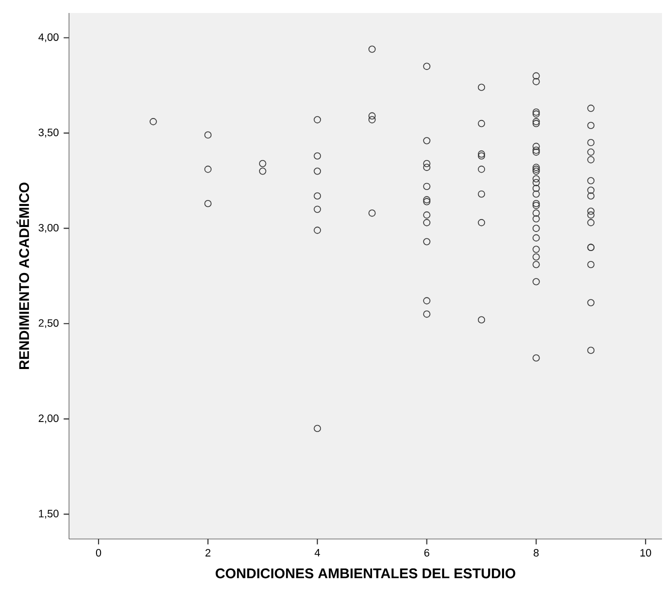 The height and width of the screenshot is (592, 665). What do you see at coordinates (48, 133) in the screenshot?
I see `y-tick-label: 3,50` at bounding box center [48, 133].